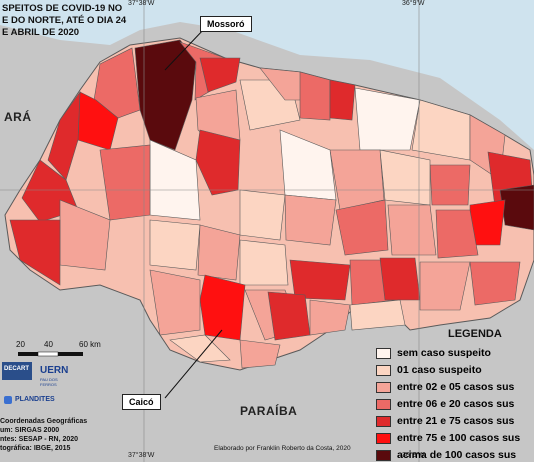  I want to click on scale-tick-60: 60 km, so click(90, 344).